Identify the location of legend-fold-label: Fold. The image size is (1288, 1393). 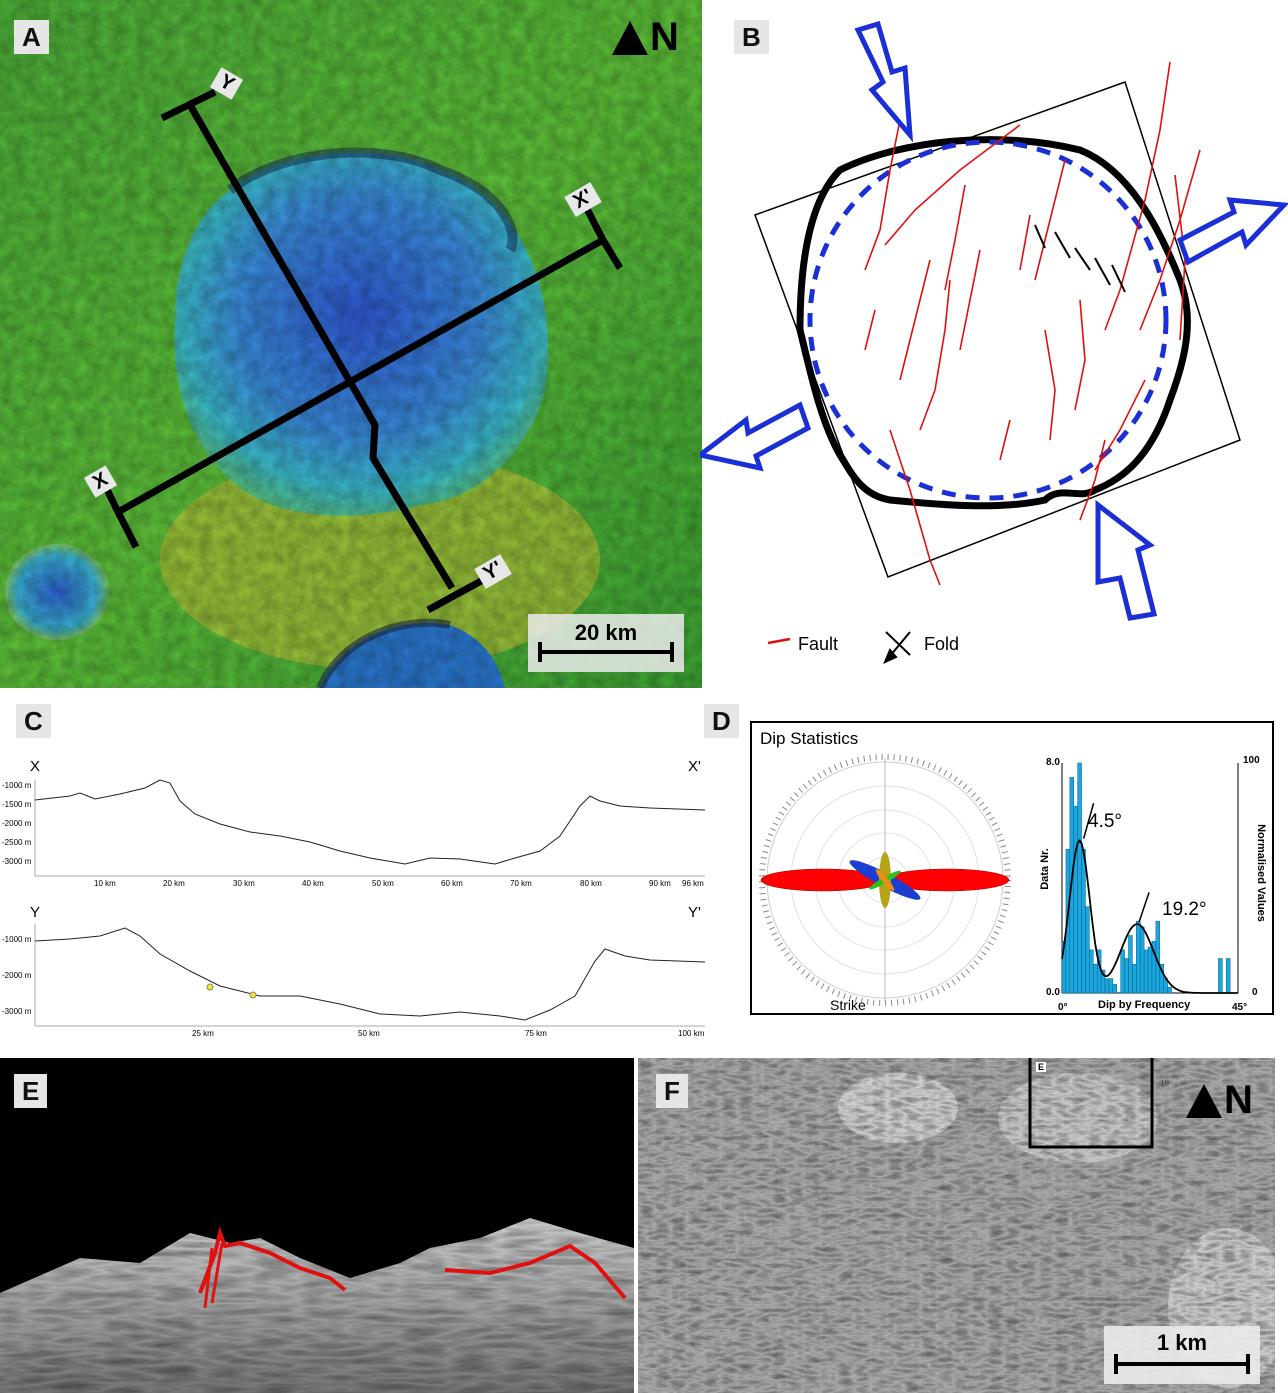
(942, 644).